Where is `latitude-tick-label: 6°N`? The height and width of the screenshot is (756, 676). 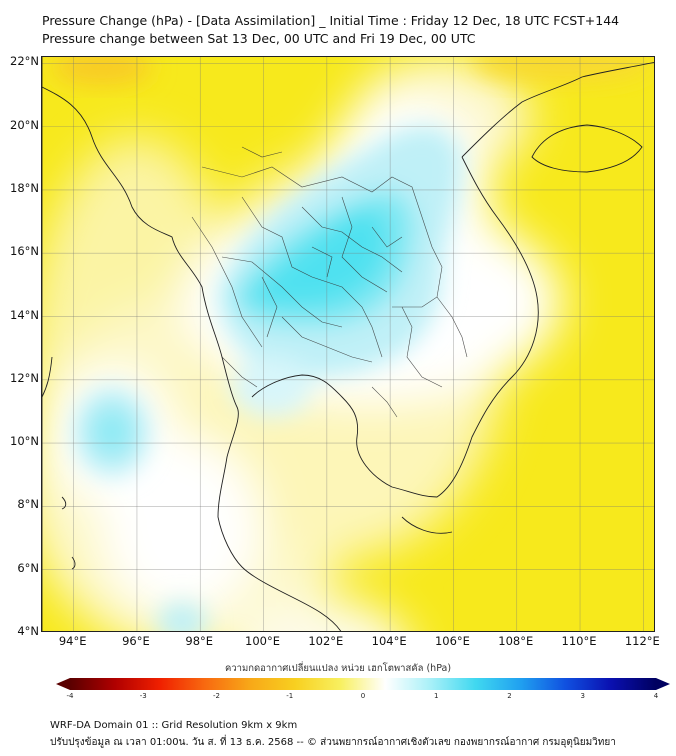
latitude-tick-label: 6°N is located at coordinates (28, 567).